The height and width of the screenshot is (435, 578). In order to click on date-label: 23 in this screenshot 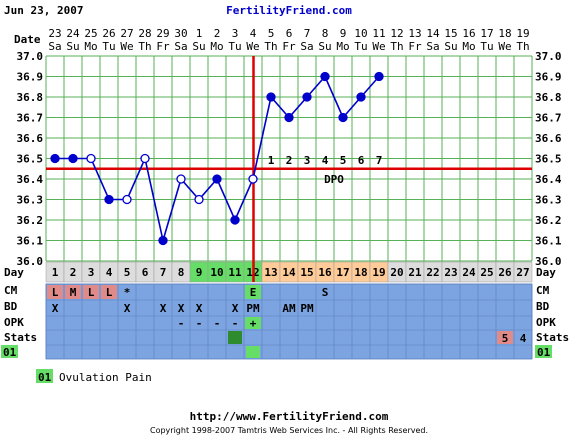, I will do `click(54, 33)`.